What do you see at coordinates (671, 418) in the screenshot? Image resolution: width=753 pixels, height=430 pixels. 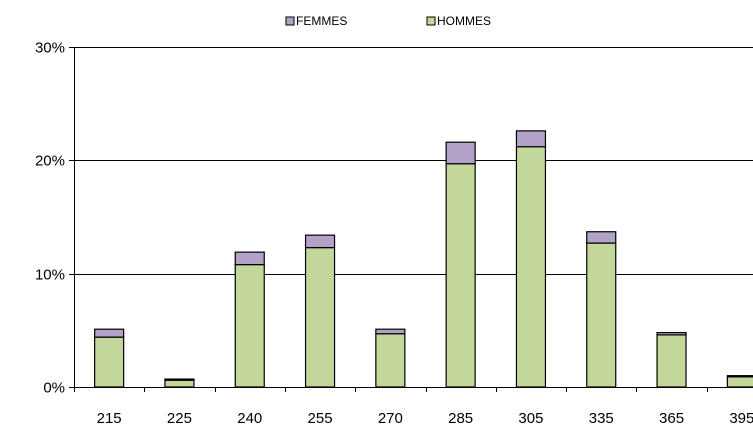 I see `x-tick-label-365: 365` at bounding box center [671, 418].